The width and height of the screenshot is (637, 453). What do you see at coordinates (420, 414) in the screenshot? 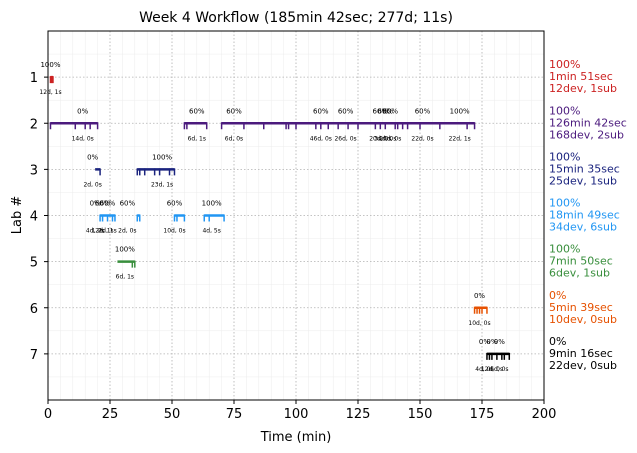
I see `x-tick-label: 150` at bounding box center [420, 414].